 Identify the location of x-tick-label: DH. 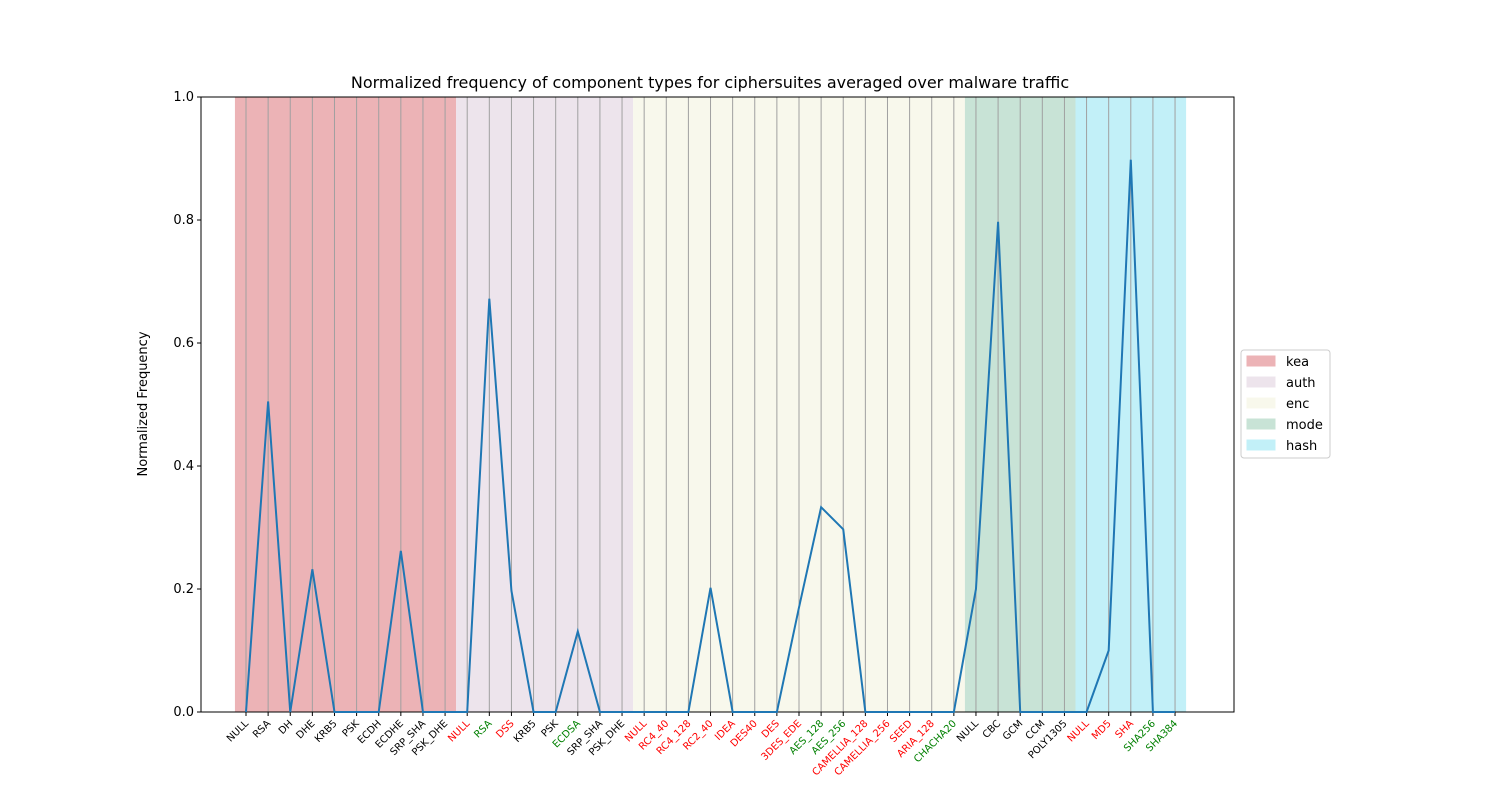
(286, 727).